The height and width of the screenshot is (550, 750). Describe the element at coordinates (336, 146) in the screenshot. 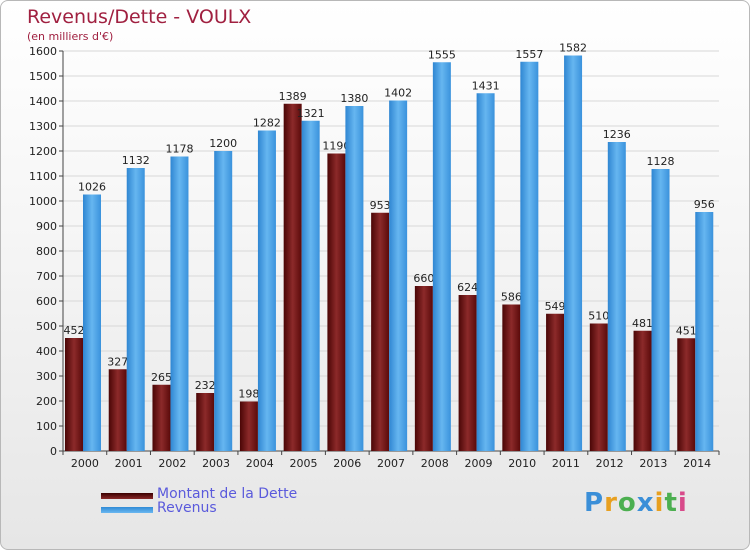

I see `value-label-debt-2006: 1190` at that location.